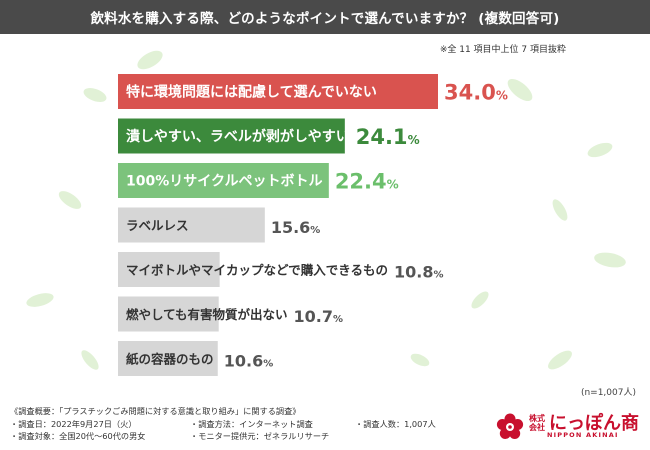 The width and height of the screenshot is (650, 450). I want to click on sample-size: (n=1,007人), so click(608, 393).